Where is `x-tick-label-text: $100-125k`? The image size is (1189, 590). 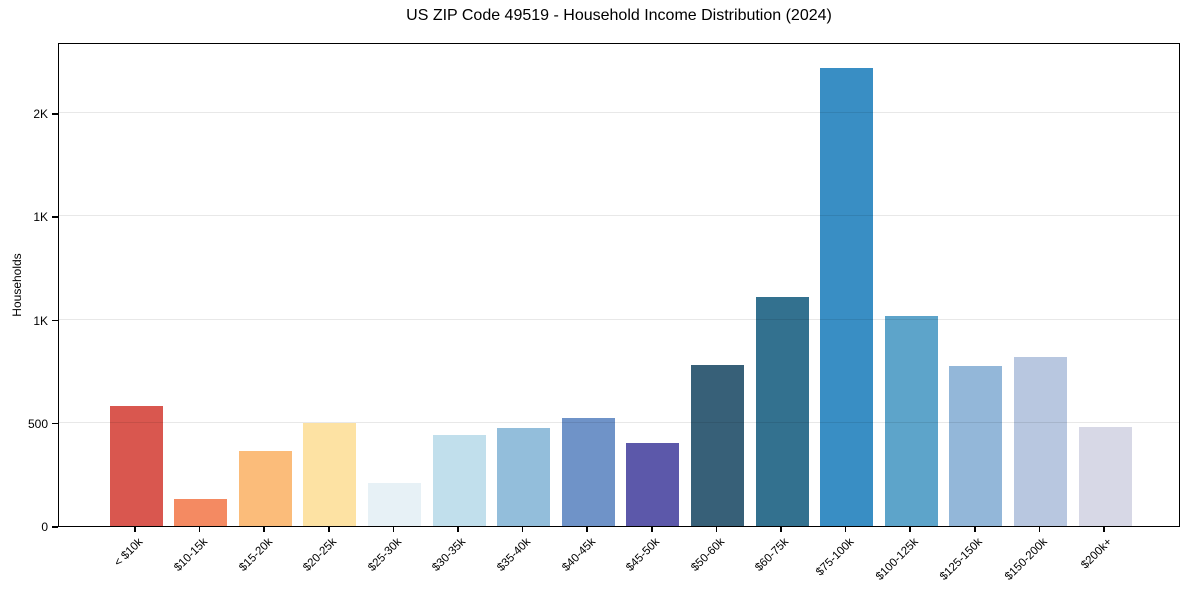 x-tick-label-text: $100-125k is located at coordinates (897, 559).